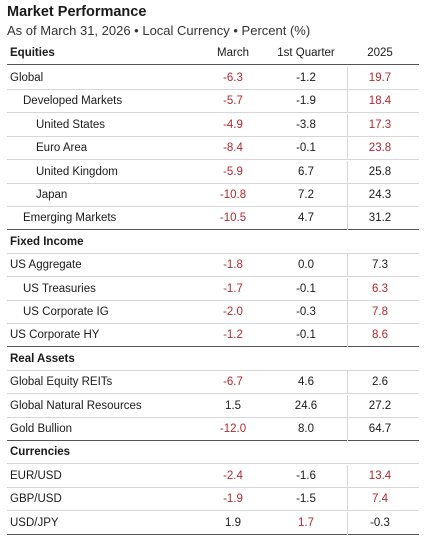 This screenshot has height=543, width=430. Describe the element at coordinates (380, 405) in the screenshot. I see `year-value: 27.2` at that location.